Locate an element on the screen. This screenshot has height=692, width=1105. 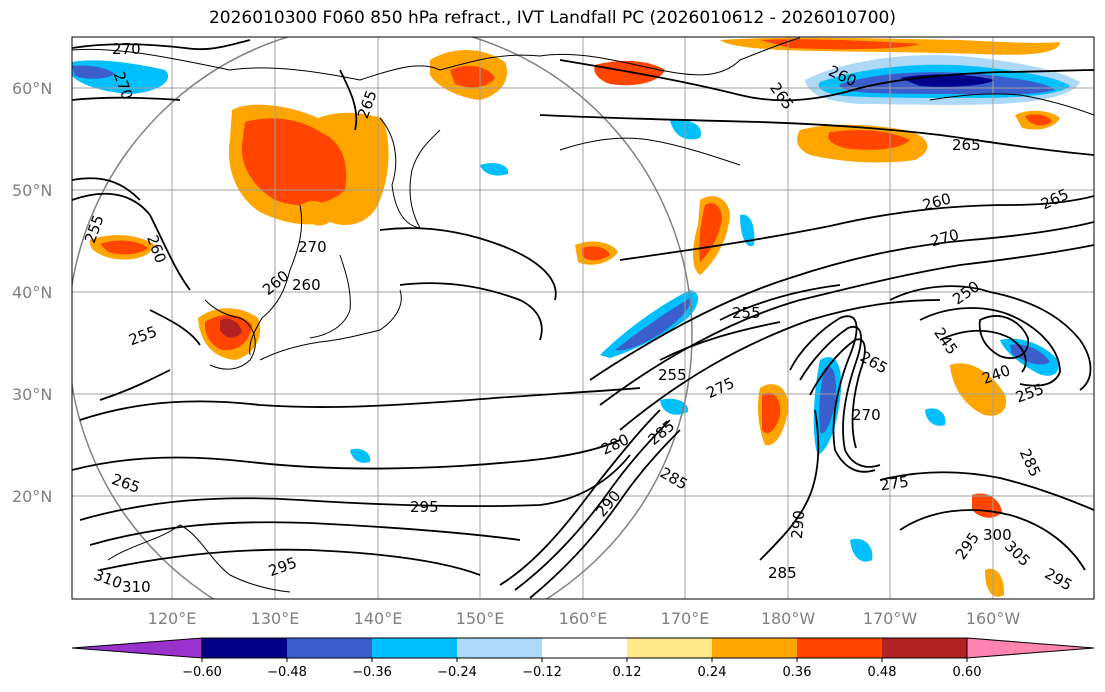
contour-label: 300 is located at coordinates (997, 535).